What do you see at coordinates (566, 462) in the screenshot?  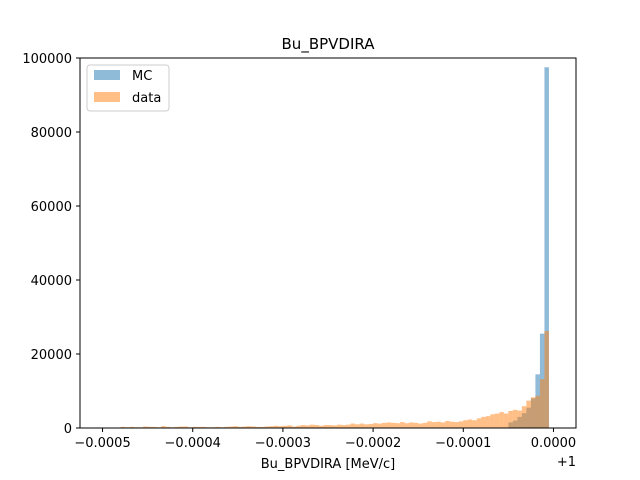 I see `x-axis-offset-label: +1` at bounding box center [566, 462].